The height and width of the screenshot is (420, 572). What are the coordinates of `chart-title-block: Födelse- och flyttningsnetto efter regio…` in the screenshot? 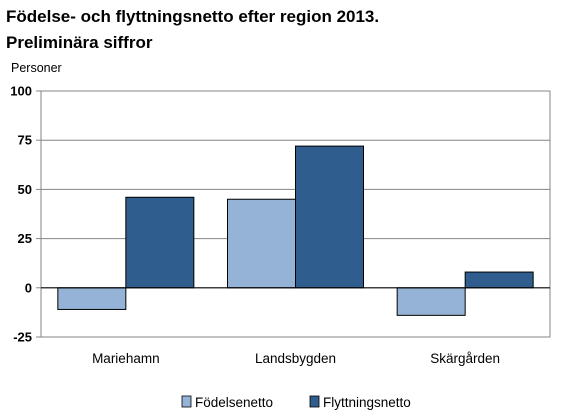 It's located at (192, 30).